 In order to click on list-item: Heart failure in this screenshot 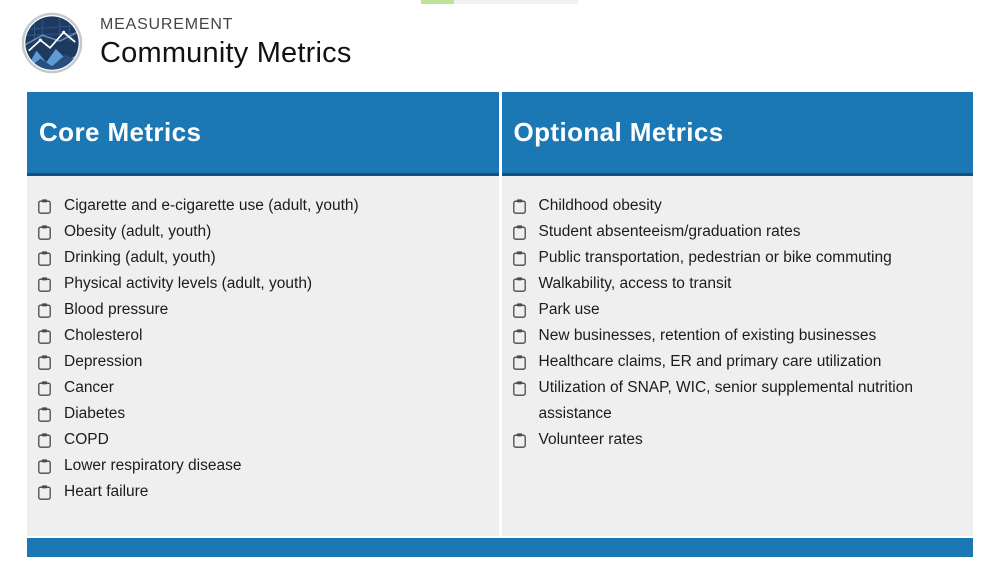, I will do `click(261, 492)`.